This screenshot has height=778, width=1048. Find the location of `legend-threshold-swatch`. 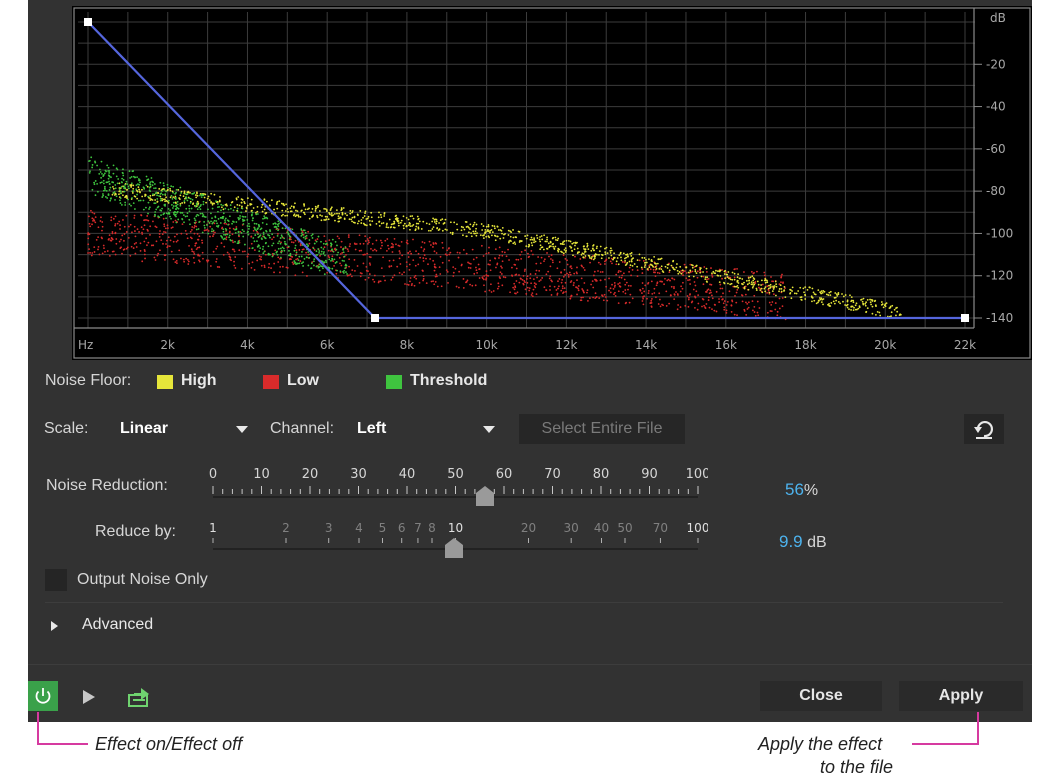

legend-threshold-swatch is located at coordinates (394, 382).